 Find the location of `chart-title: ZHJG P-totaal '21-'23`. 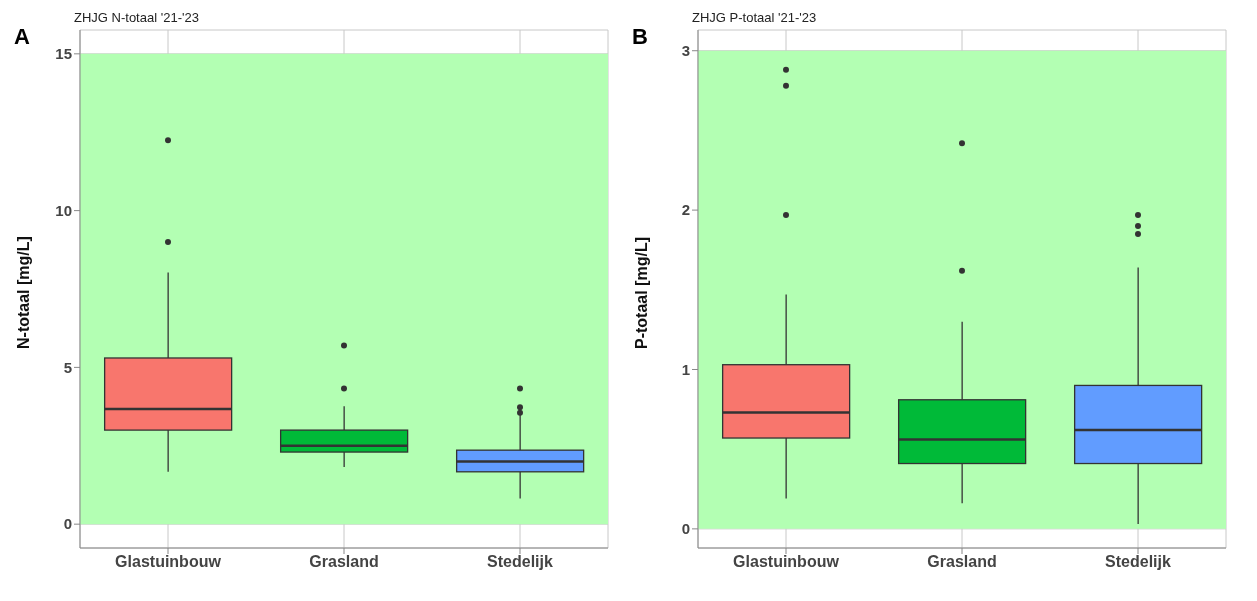

chart-title: ZHJG P-totaal '21-'23 is located at coordinates (754, 17).